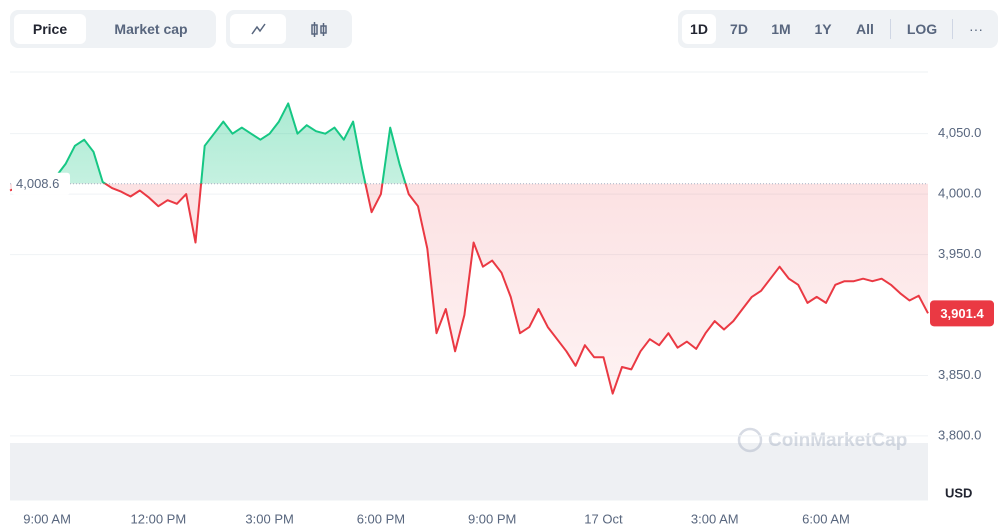 Image resolution: width=1000 pixels, height=531 pixels. What do you see at coordinates (492, 518) in the screenshot?
I see `x-tick-label: 9:00 PM` at bounding box center [492, 518].